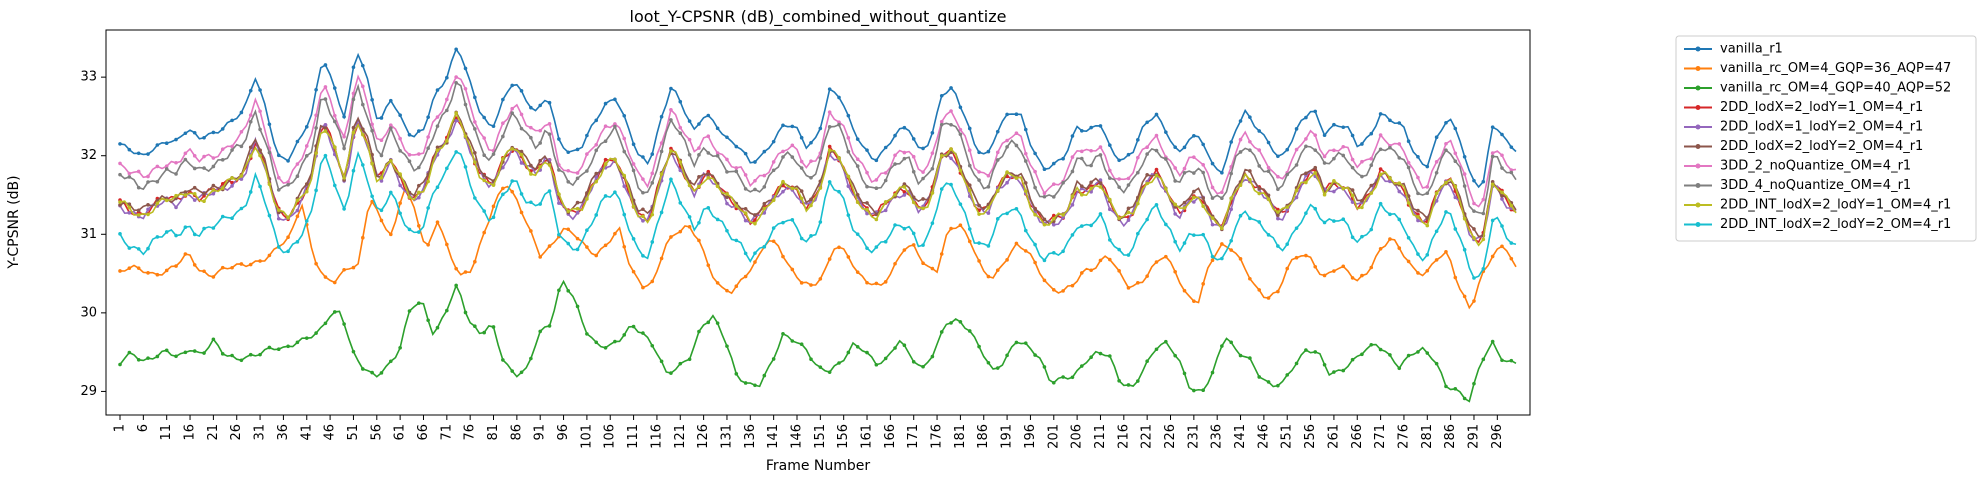  I want to click on x-tick-label: 251, so click(1287, 436).